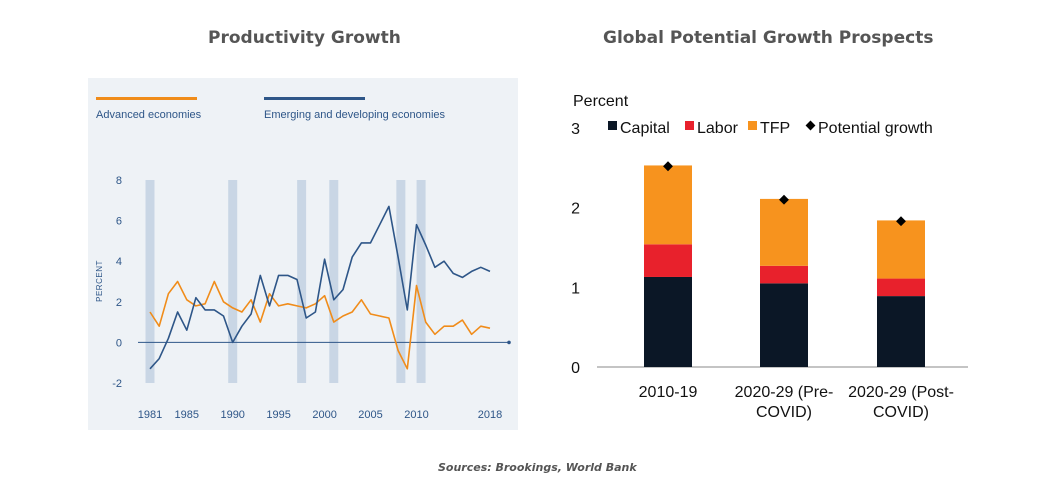 This screenshot has height=485, width=1063. Describe the element at coordinates (119, 343) in the screenshot. I see `y-tick-label-4: 0` at that location.